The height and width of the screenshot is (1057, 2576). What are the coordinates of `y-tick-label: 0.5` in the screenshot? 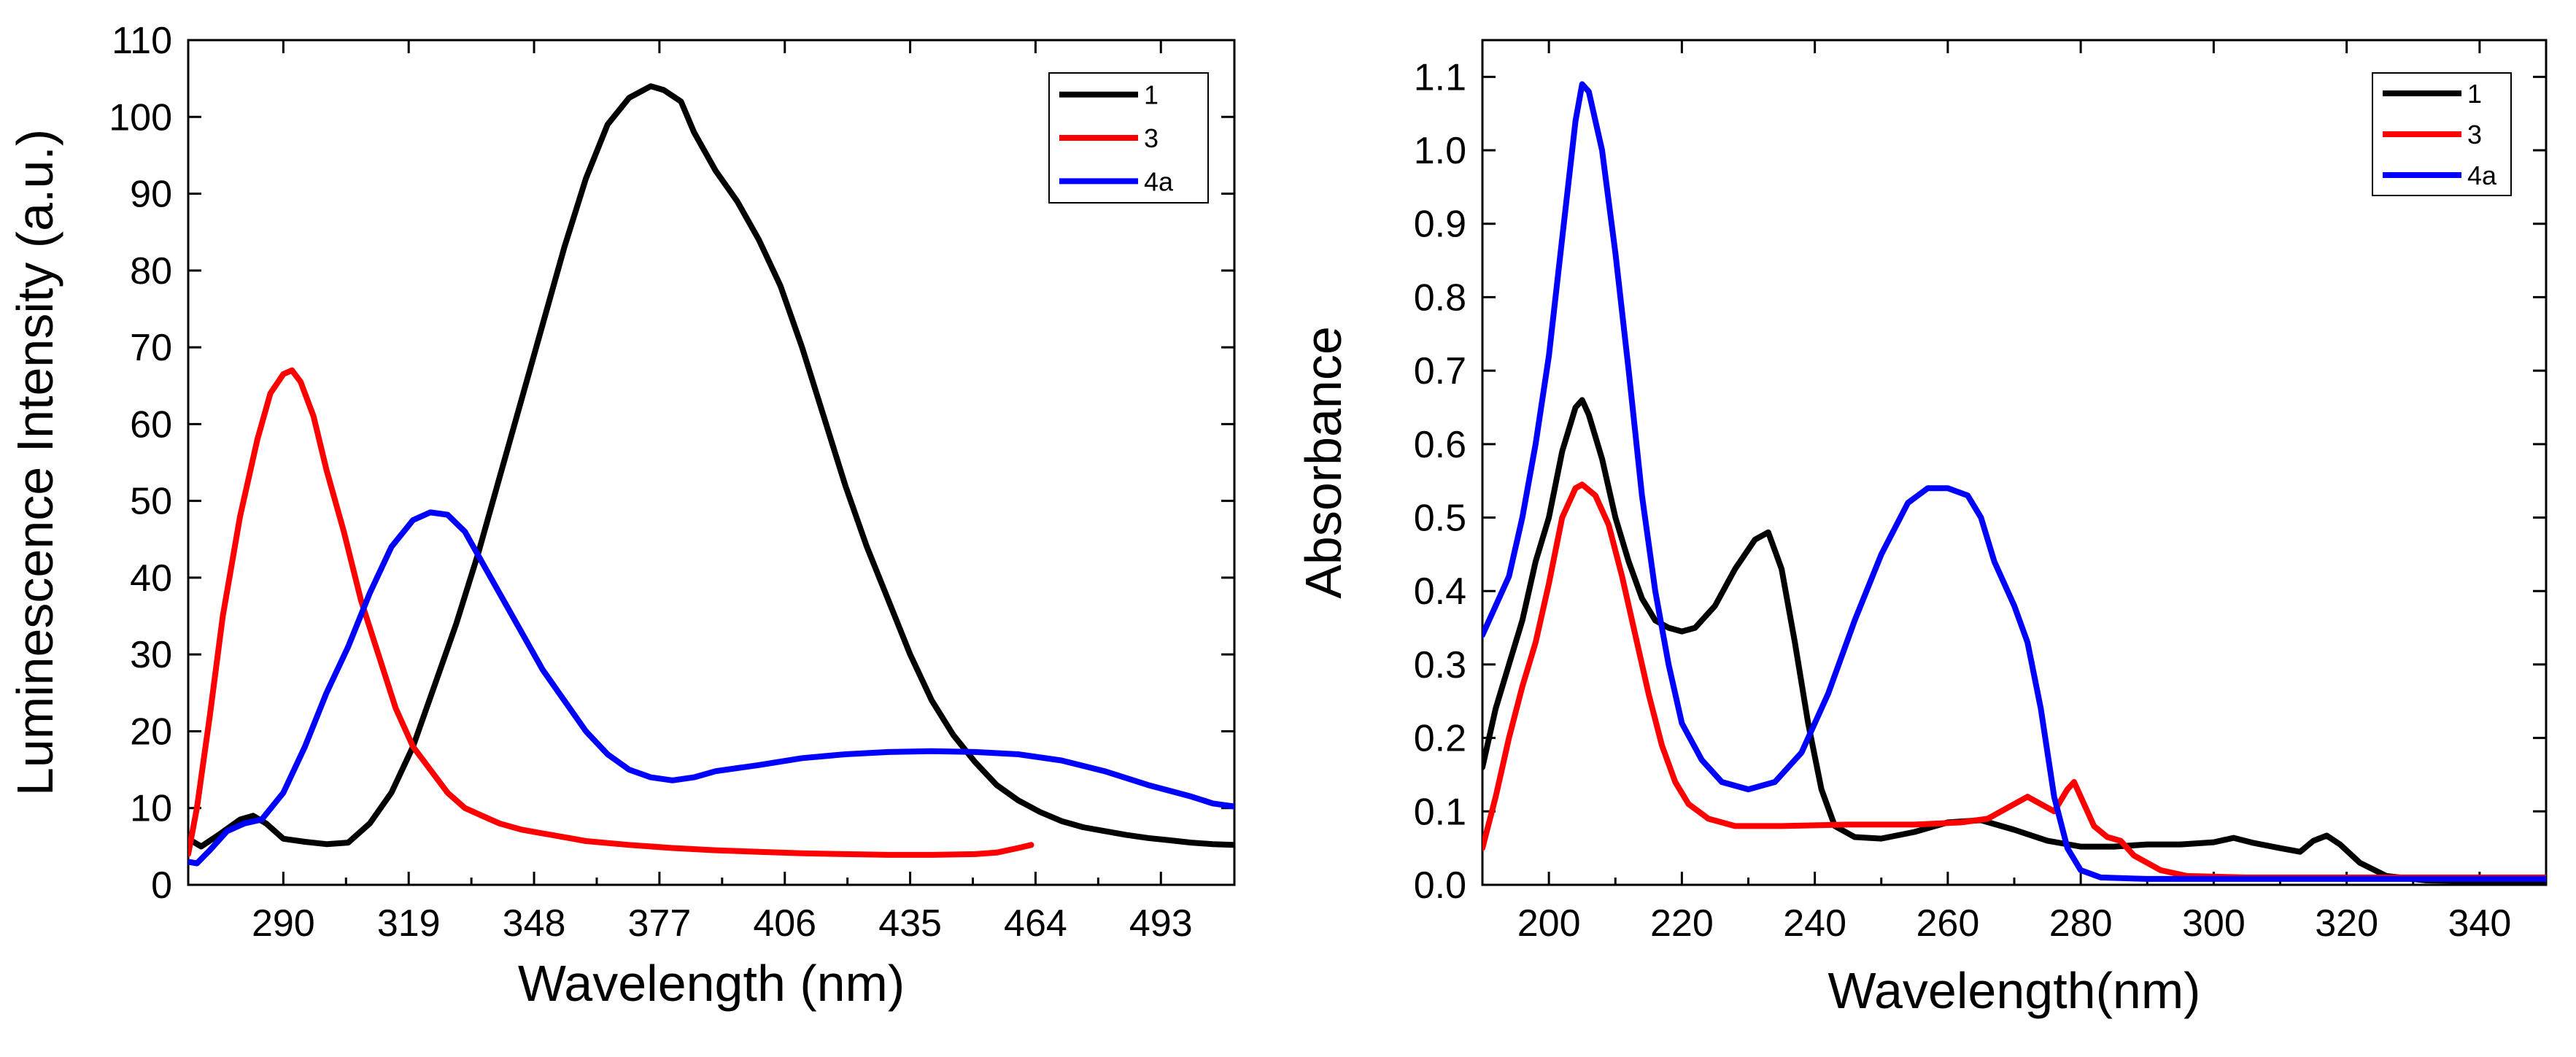 It's located at (1440, 518).